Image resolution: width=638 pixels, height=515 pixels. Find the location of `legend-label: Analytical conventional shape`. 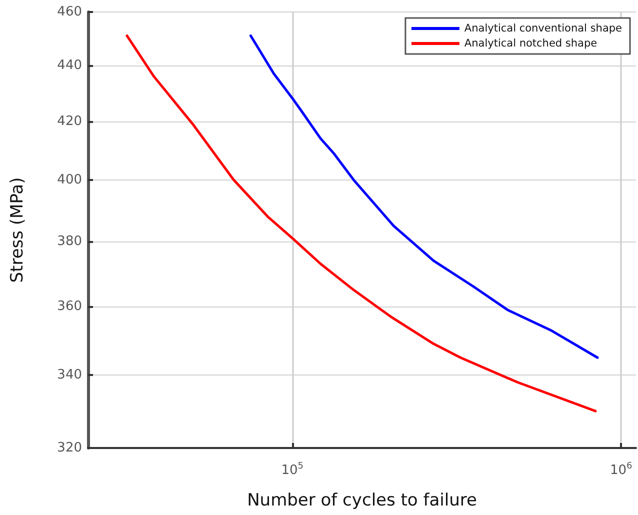

legend-label: Analytical conventional shape is located at coordinates (543, 28).